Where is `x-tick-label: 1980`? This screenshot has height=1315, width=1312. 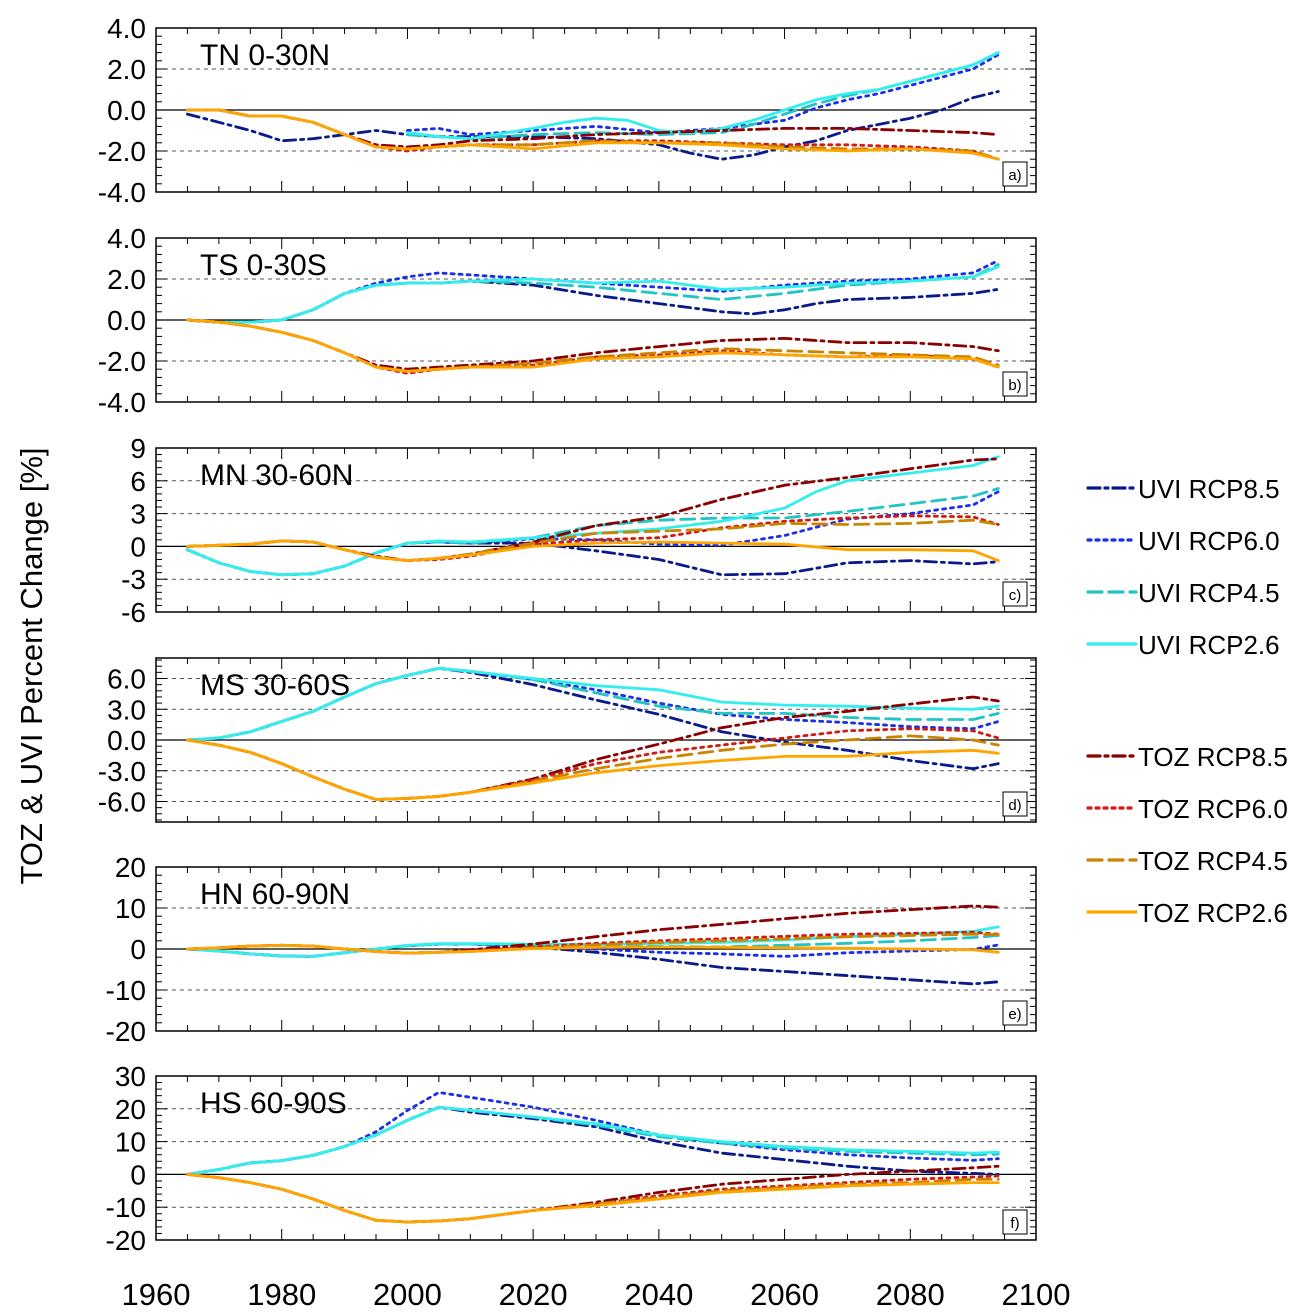
x-tick-label: 1980 is located at coordinates (281, 1294).